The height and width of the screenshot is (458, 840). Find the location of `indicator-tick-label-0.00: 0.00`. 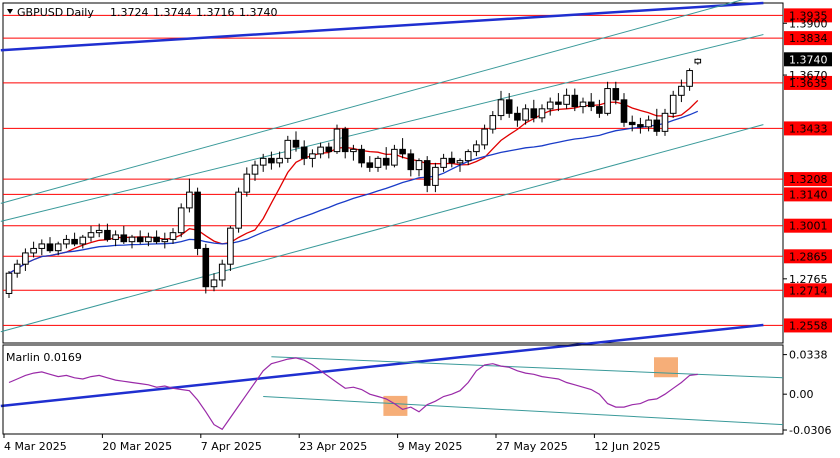

indicator-tick-label-0.00: 0.00 is located at coordinates (801, 394).